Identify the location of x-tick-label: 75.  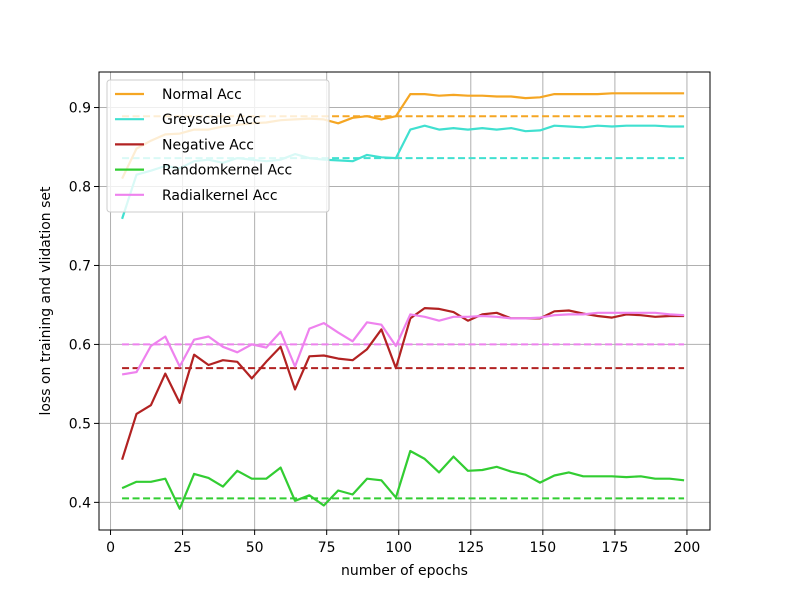
(327, 548).